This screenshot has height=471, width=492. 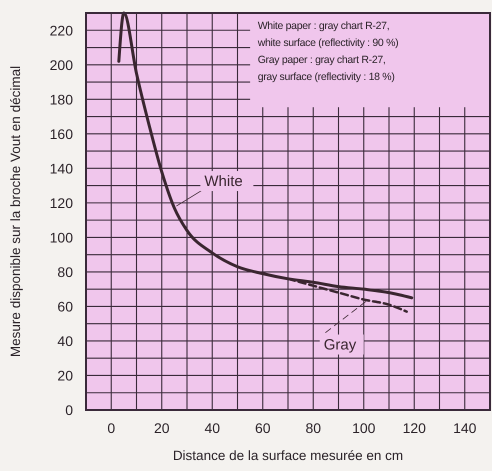 I want to click on y-tick-label: 100, so click(x=62, y=237).